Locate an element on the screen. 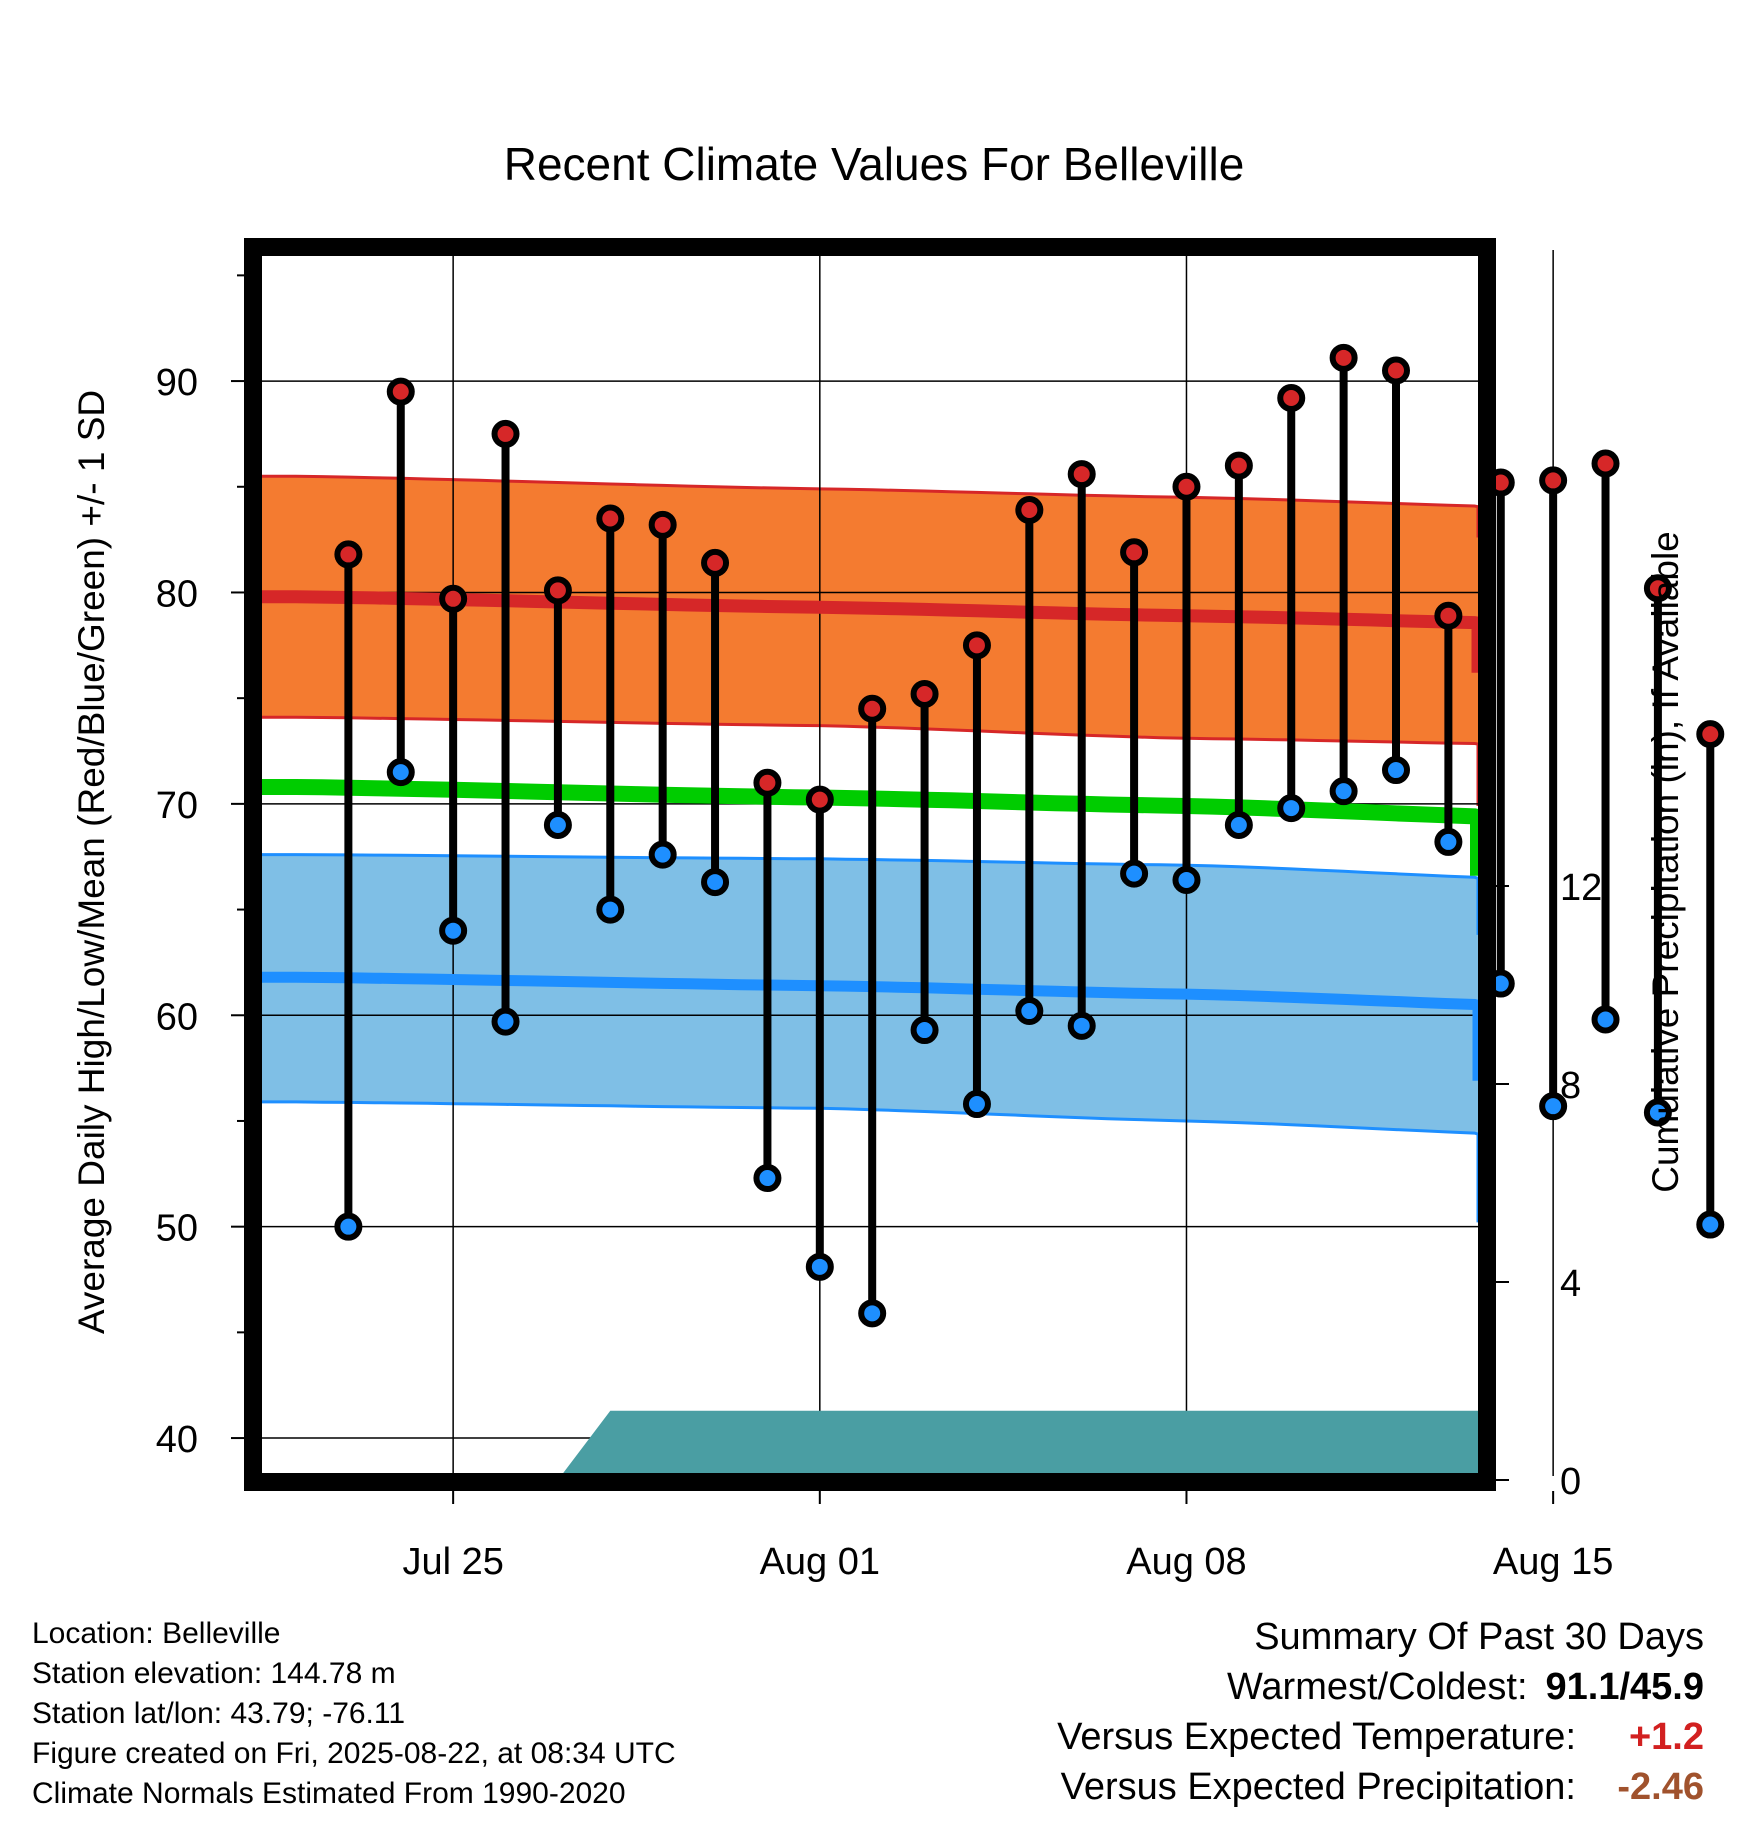 This screenshot has width=1748, height=1828. precip-label: Versus Expected Precipitation: is located at coordinates (1318, 1787).